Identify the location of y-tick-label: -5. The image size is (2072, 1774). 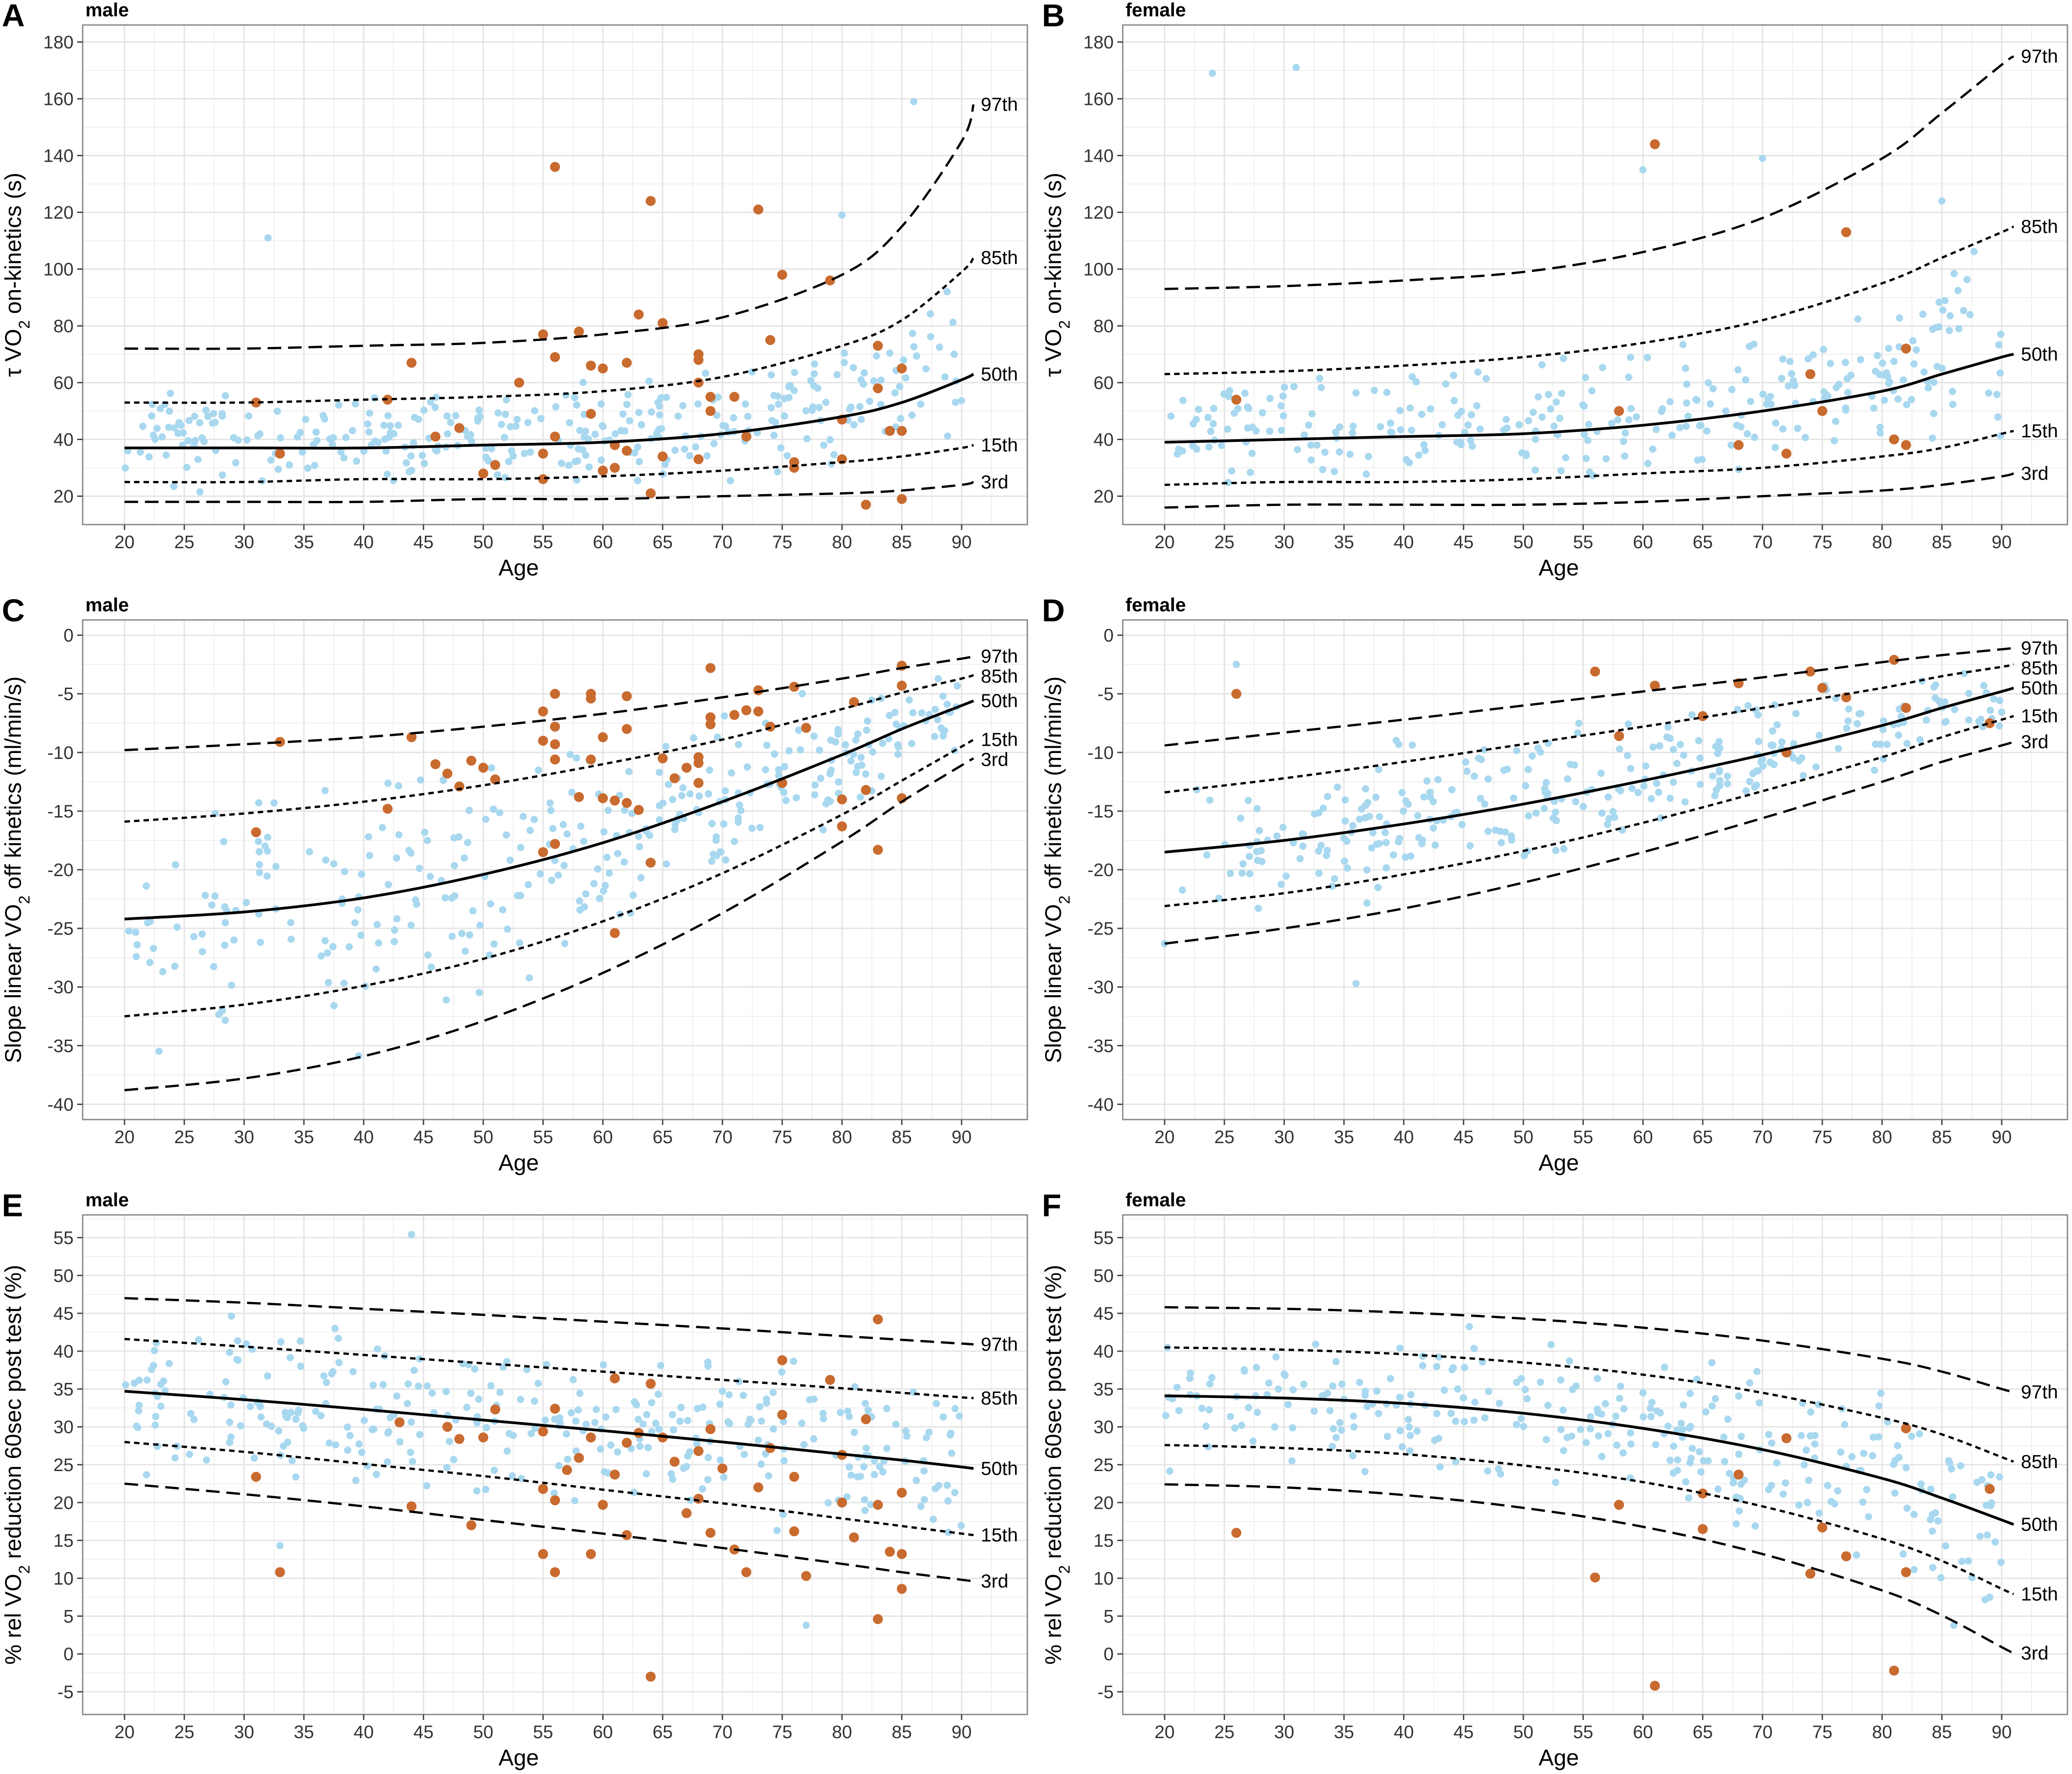
(65, 1692).